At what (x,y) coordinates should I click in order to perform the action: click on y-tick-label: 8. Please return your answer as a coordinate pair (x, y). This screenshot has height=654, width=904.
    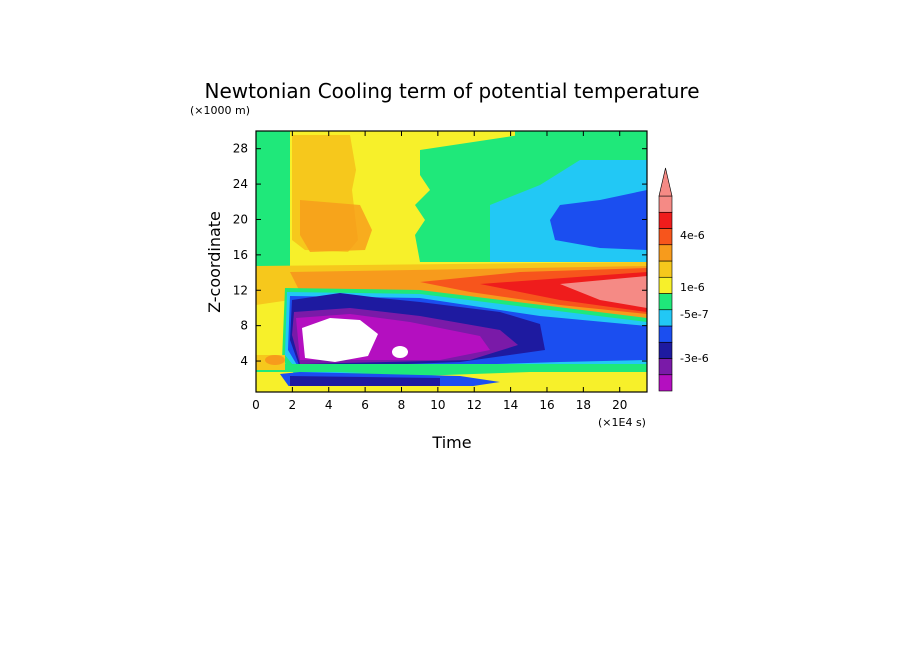
    Looking at the image, I should click on (244, 326).